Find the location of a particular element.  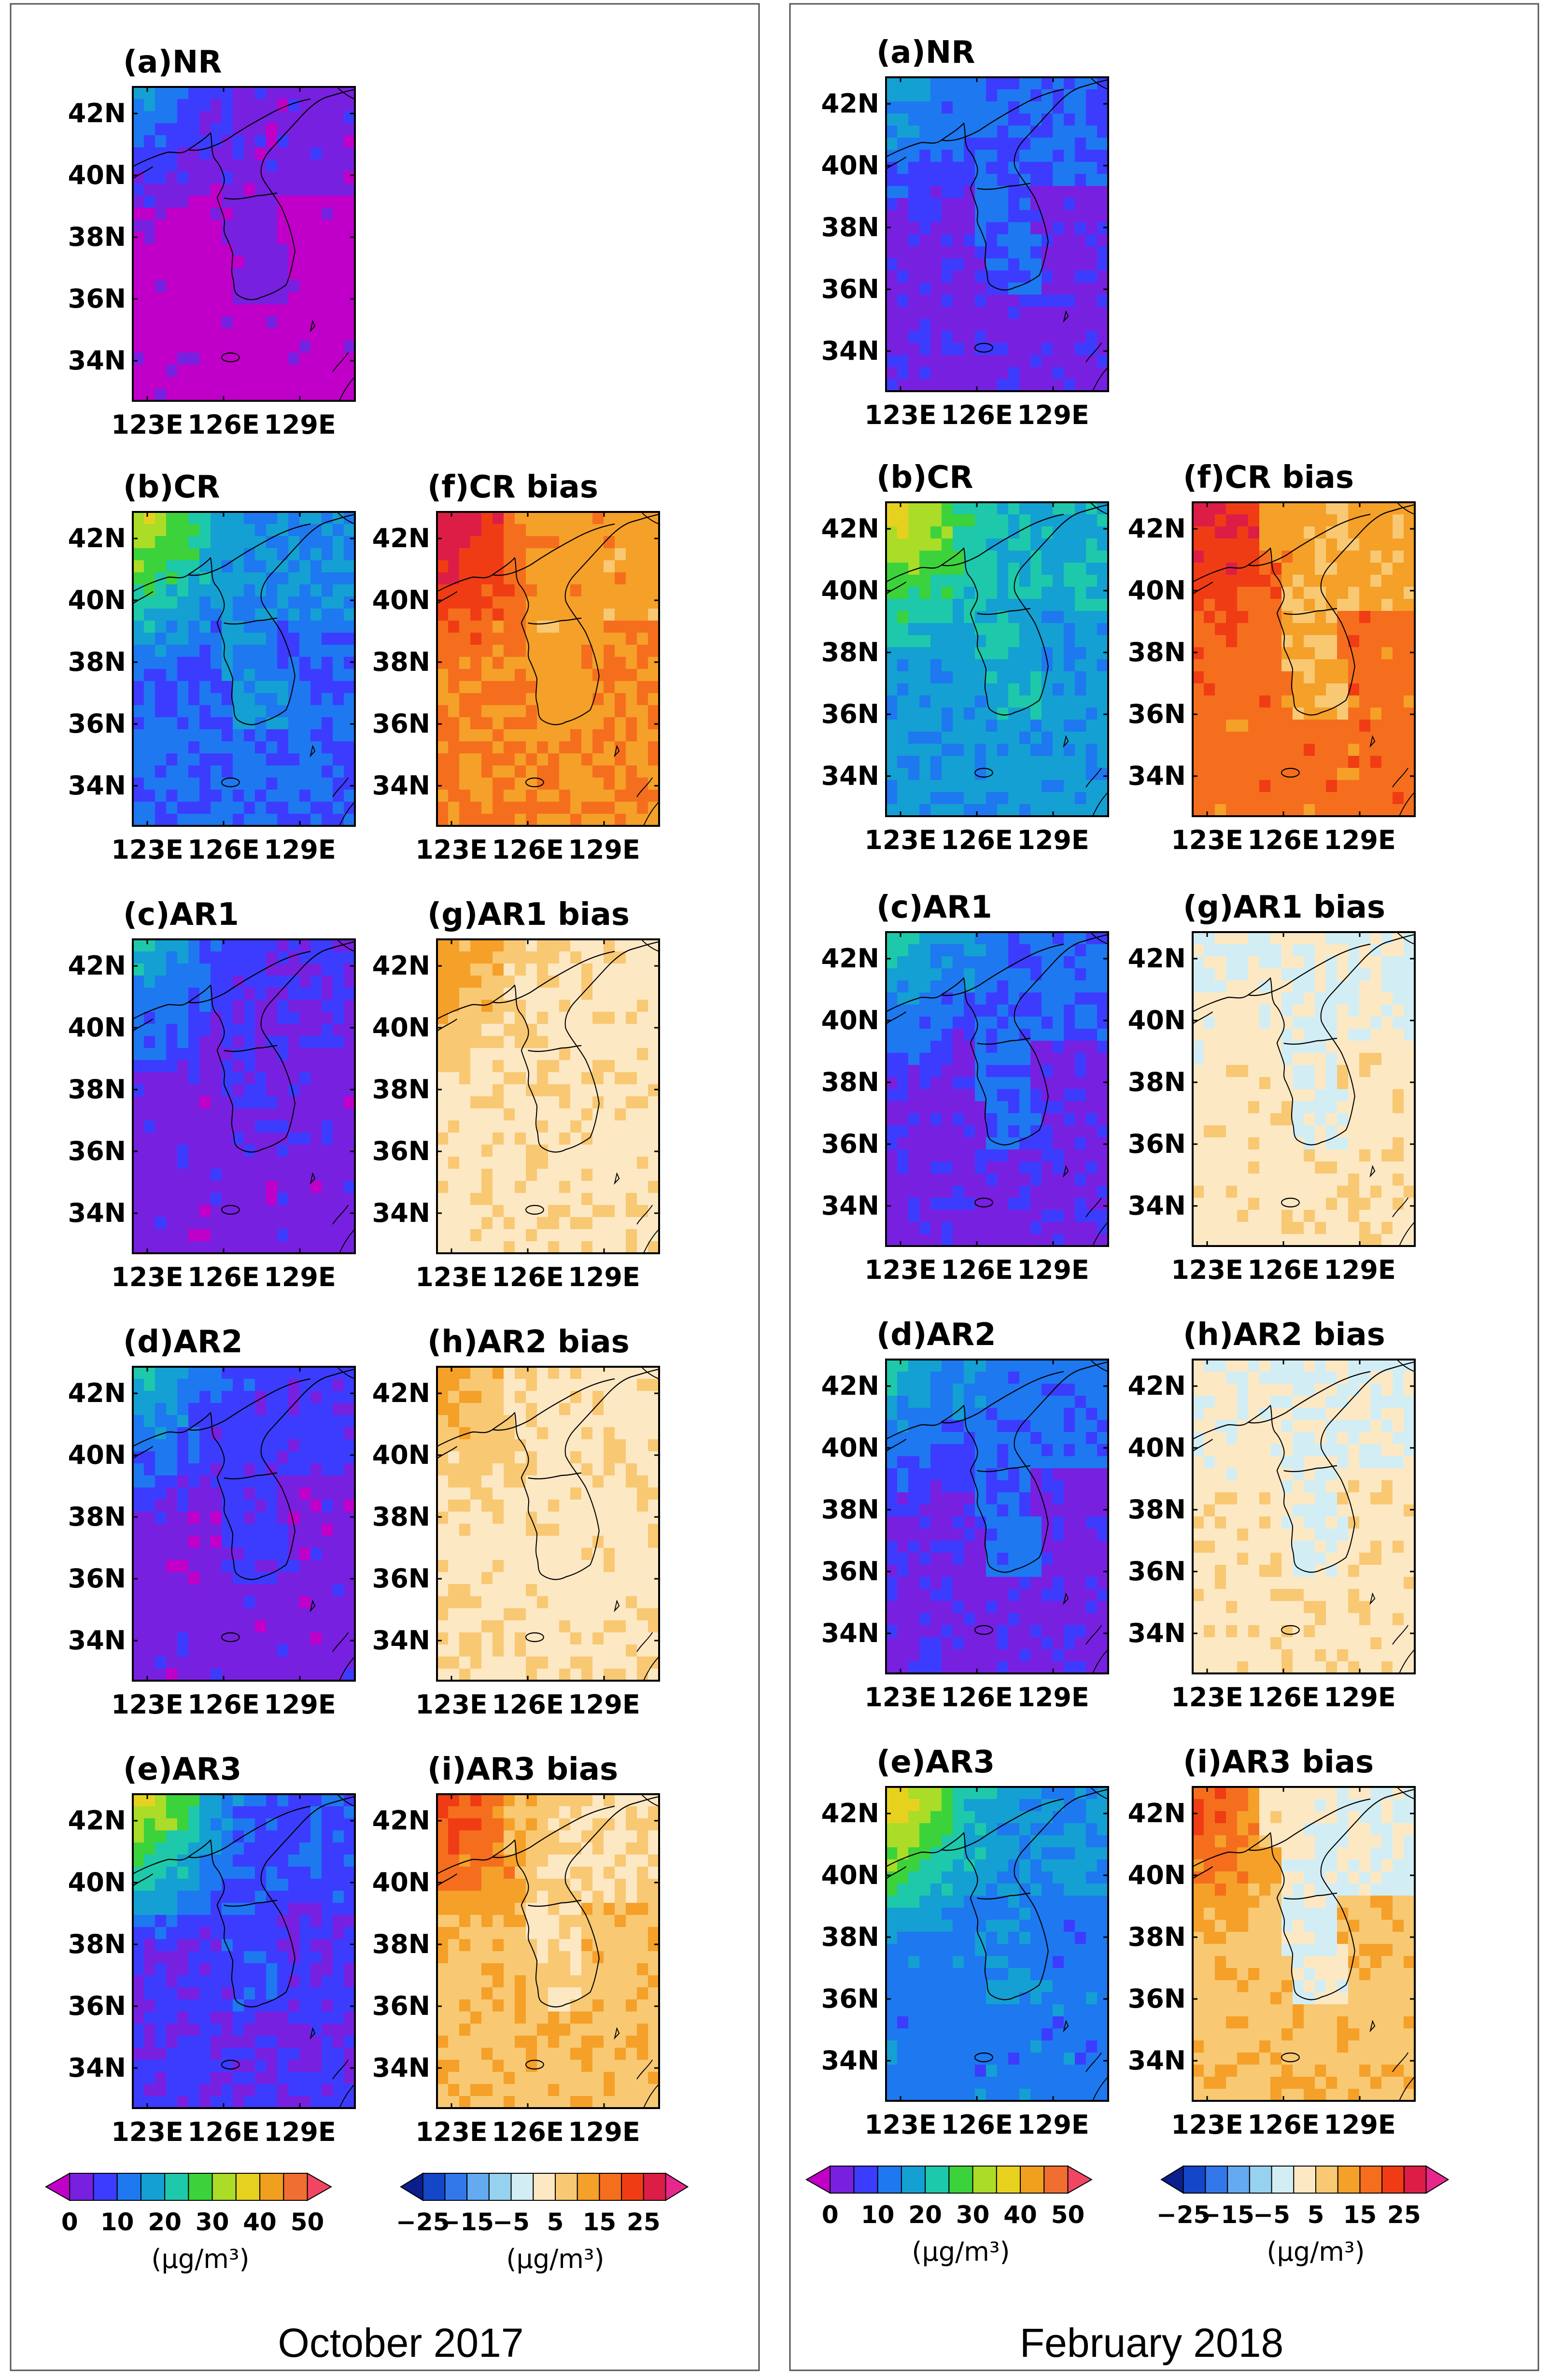

panel-a-feb: (a)NR 42N 40N 38N 36N 34N 123E 126E 129E is located at coordinates (965, 233).